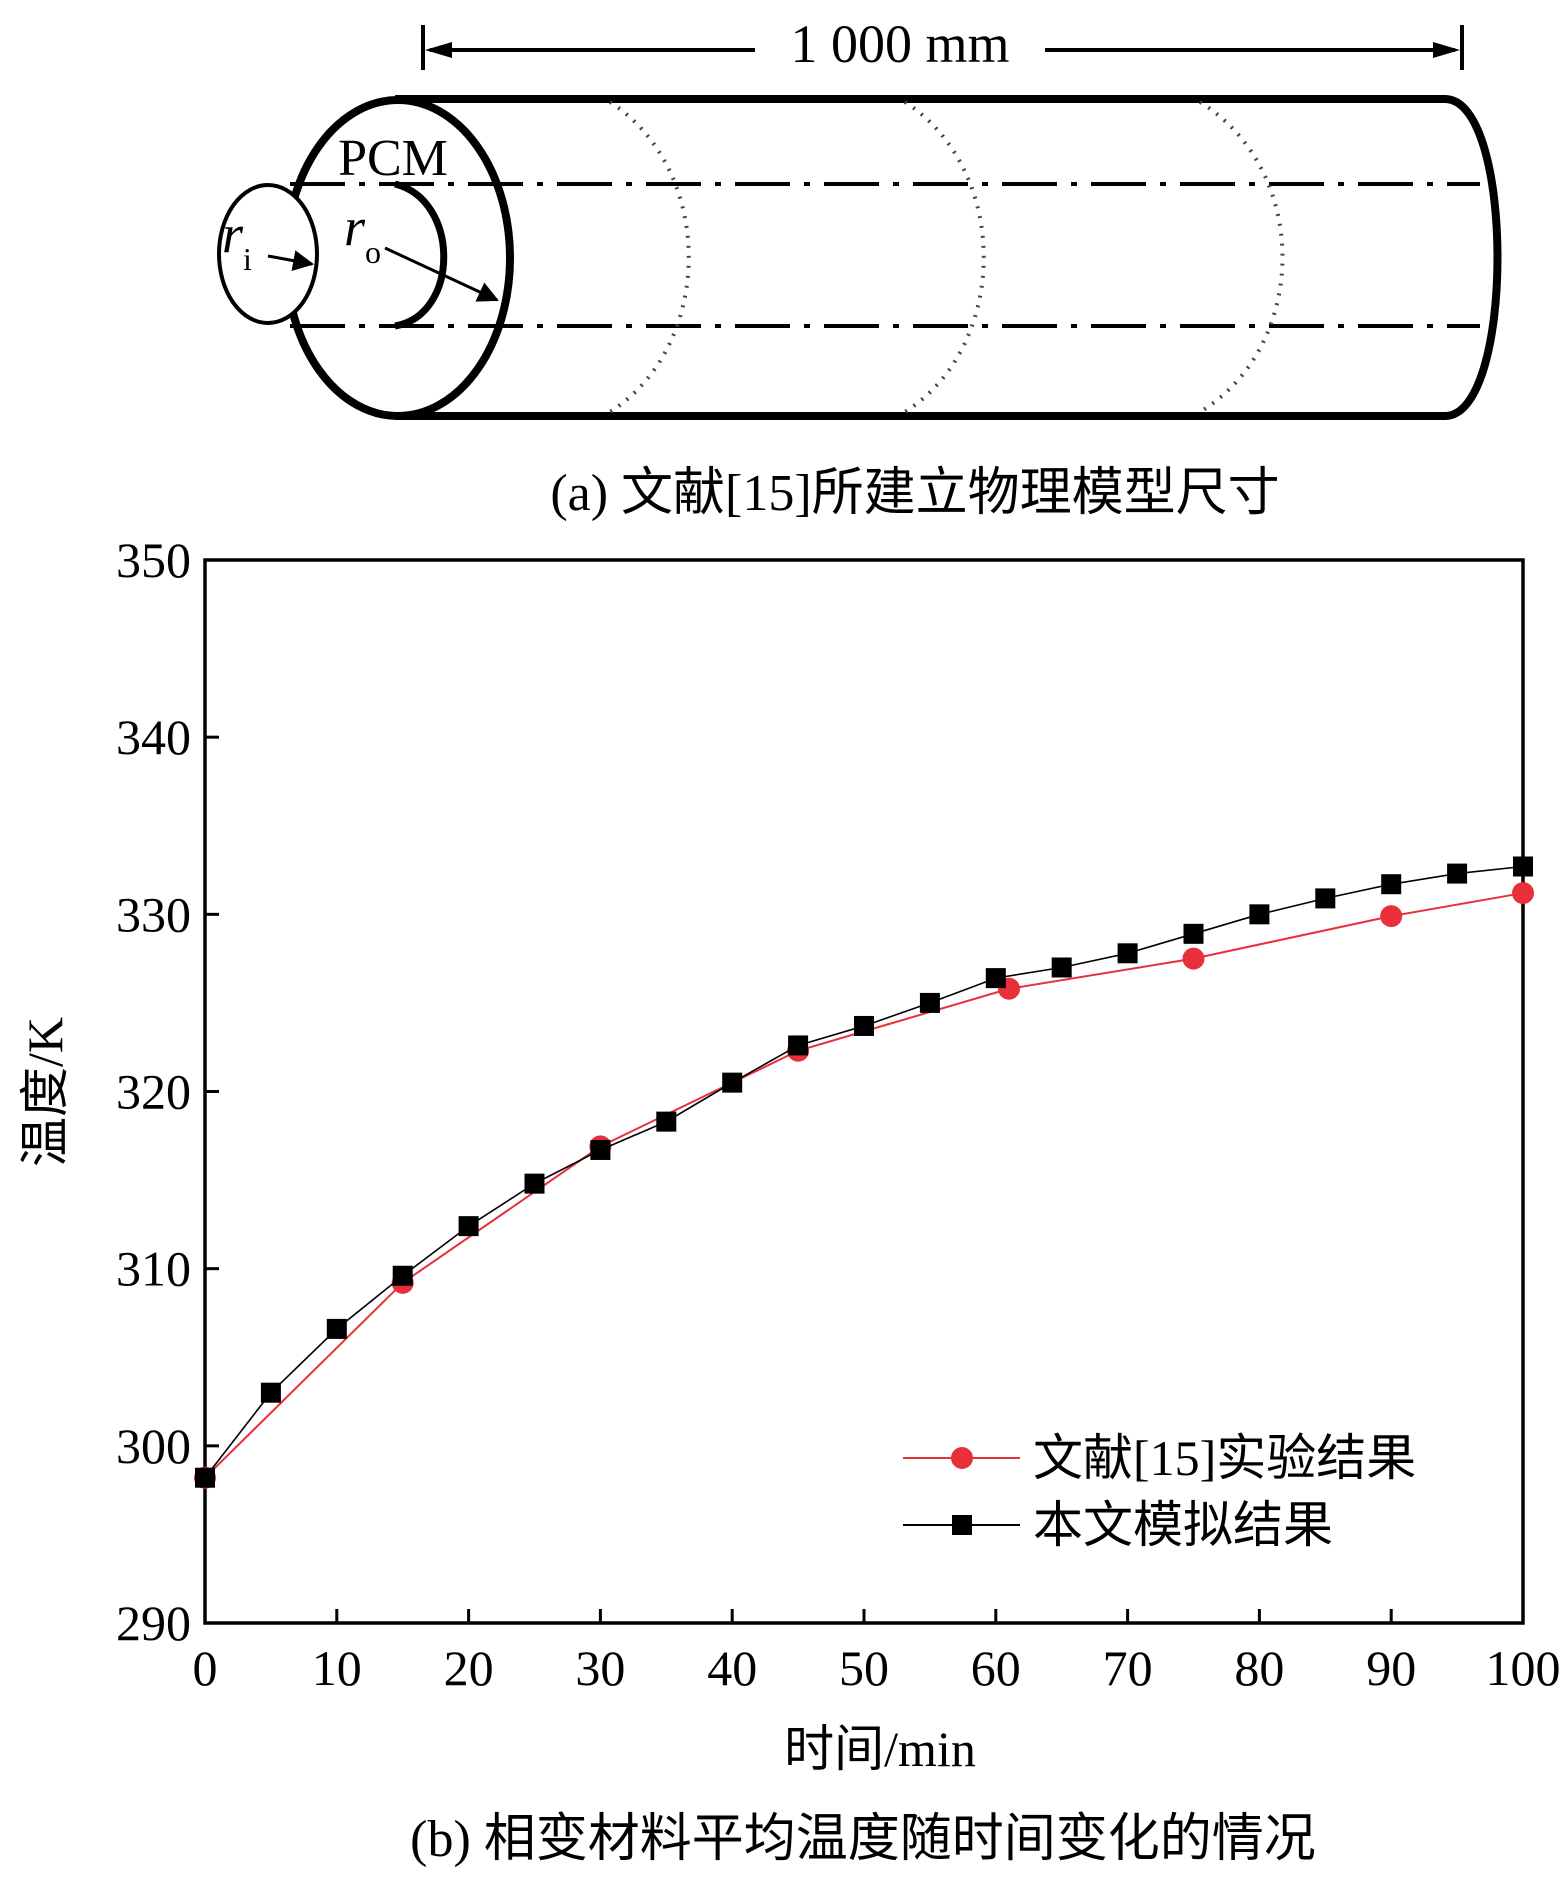  I want to click on x-tick-label: 50, so click(864, 1668).